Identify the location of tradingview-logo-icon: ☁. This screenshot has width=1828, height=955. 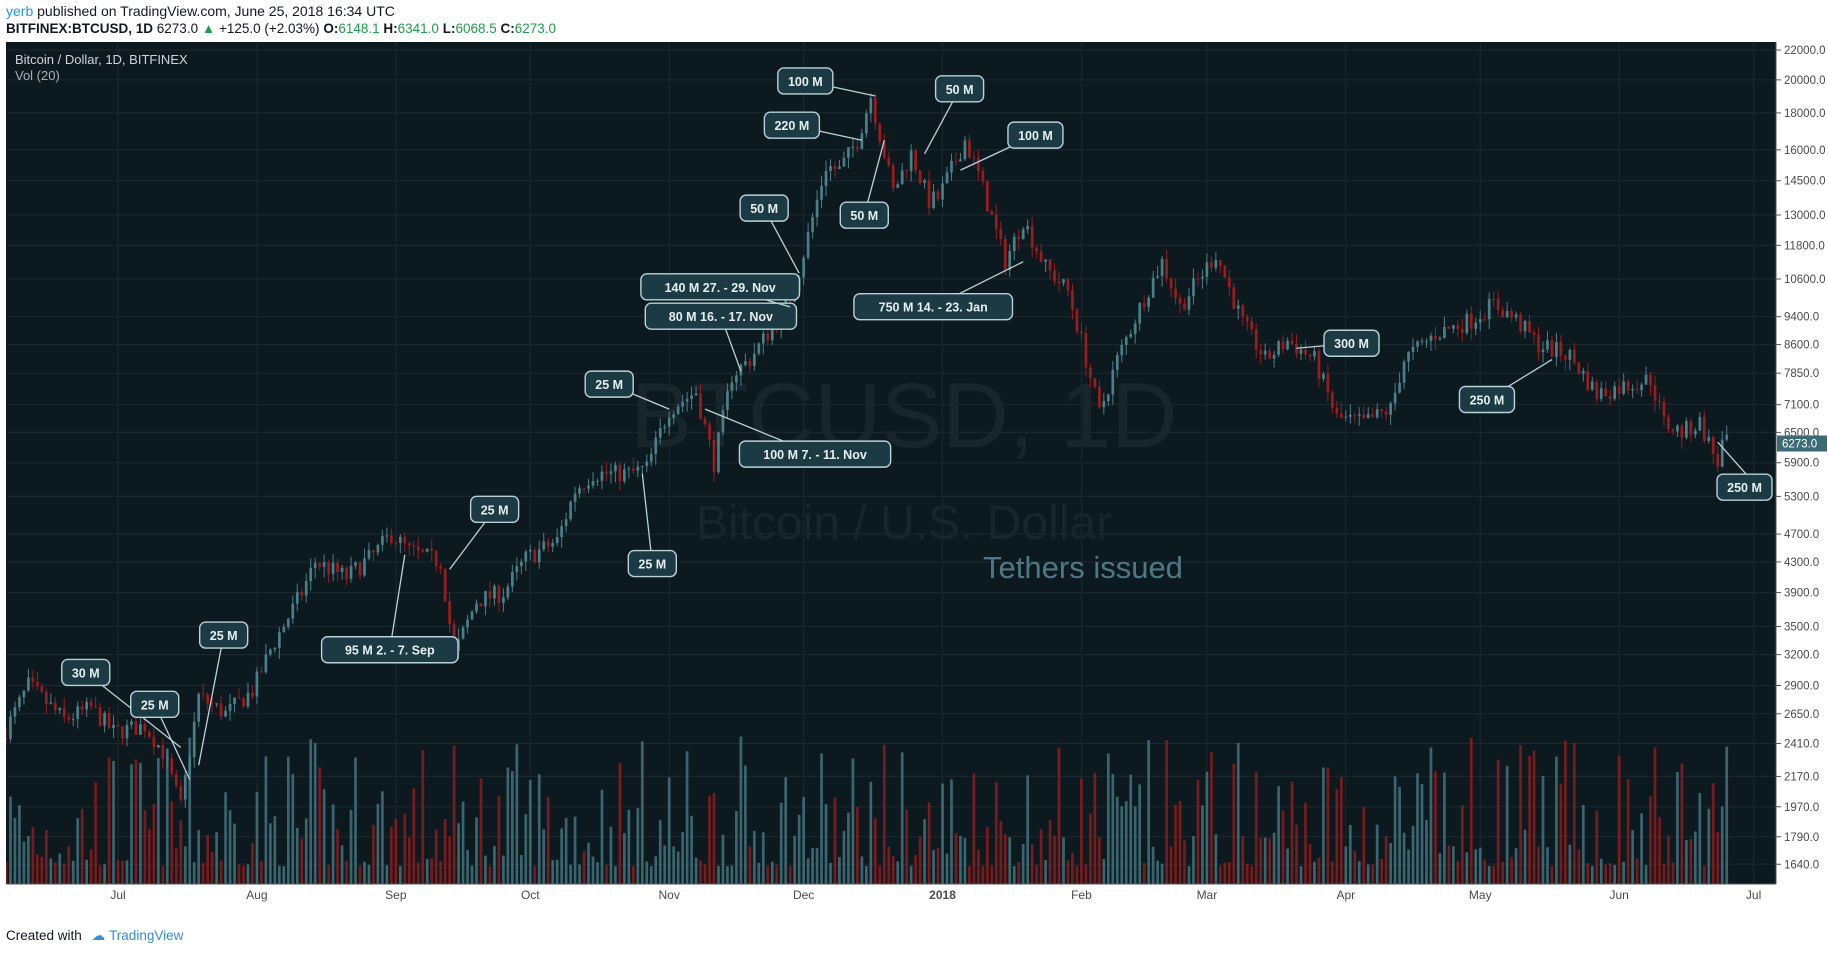
(98, 935).